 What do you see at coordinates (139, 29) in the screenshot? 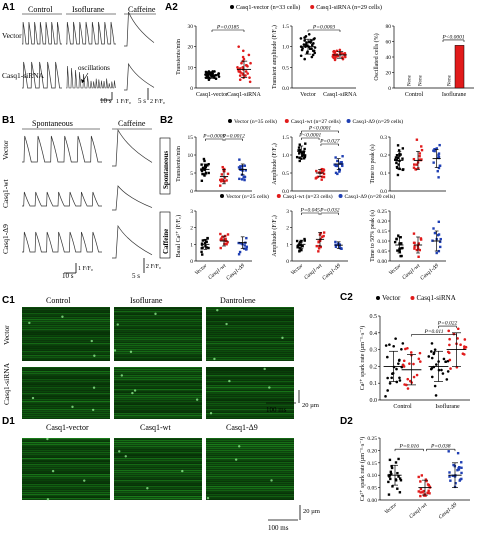
I see `a1-trace-vector-caffeine` at bounding box center [139, 29].